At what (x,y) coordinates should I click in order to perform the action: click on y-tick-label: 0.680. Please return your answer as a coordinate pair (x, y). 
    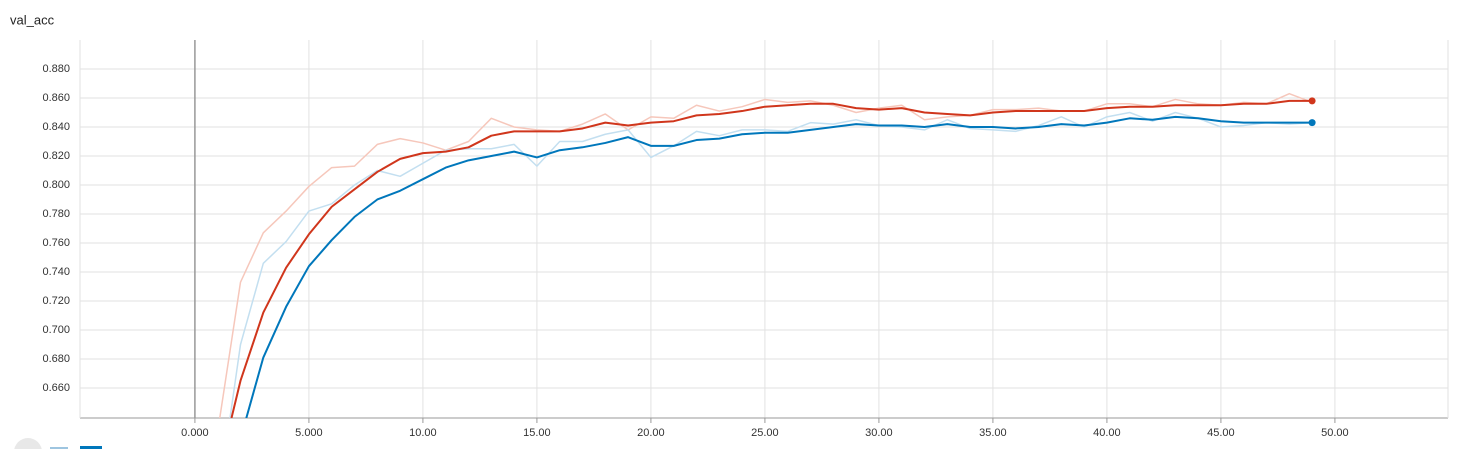
    Looking at the image, I should click on (56, 359).